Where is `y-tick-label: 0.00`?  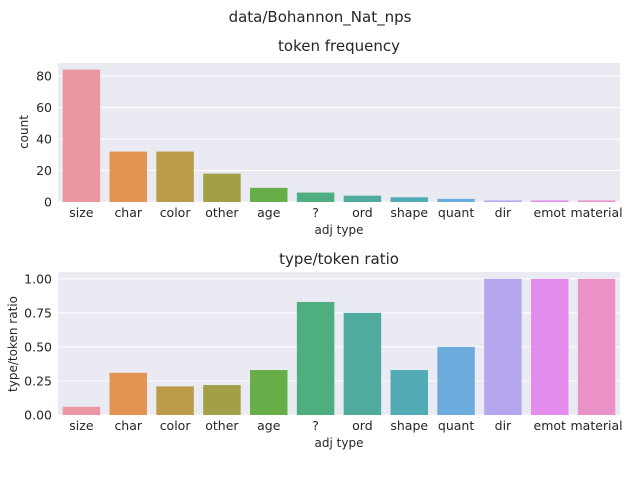
y-tick-label: 0.00 is located at coordinates (38, 415).